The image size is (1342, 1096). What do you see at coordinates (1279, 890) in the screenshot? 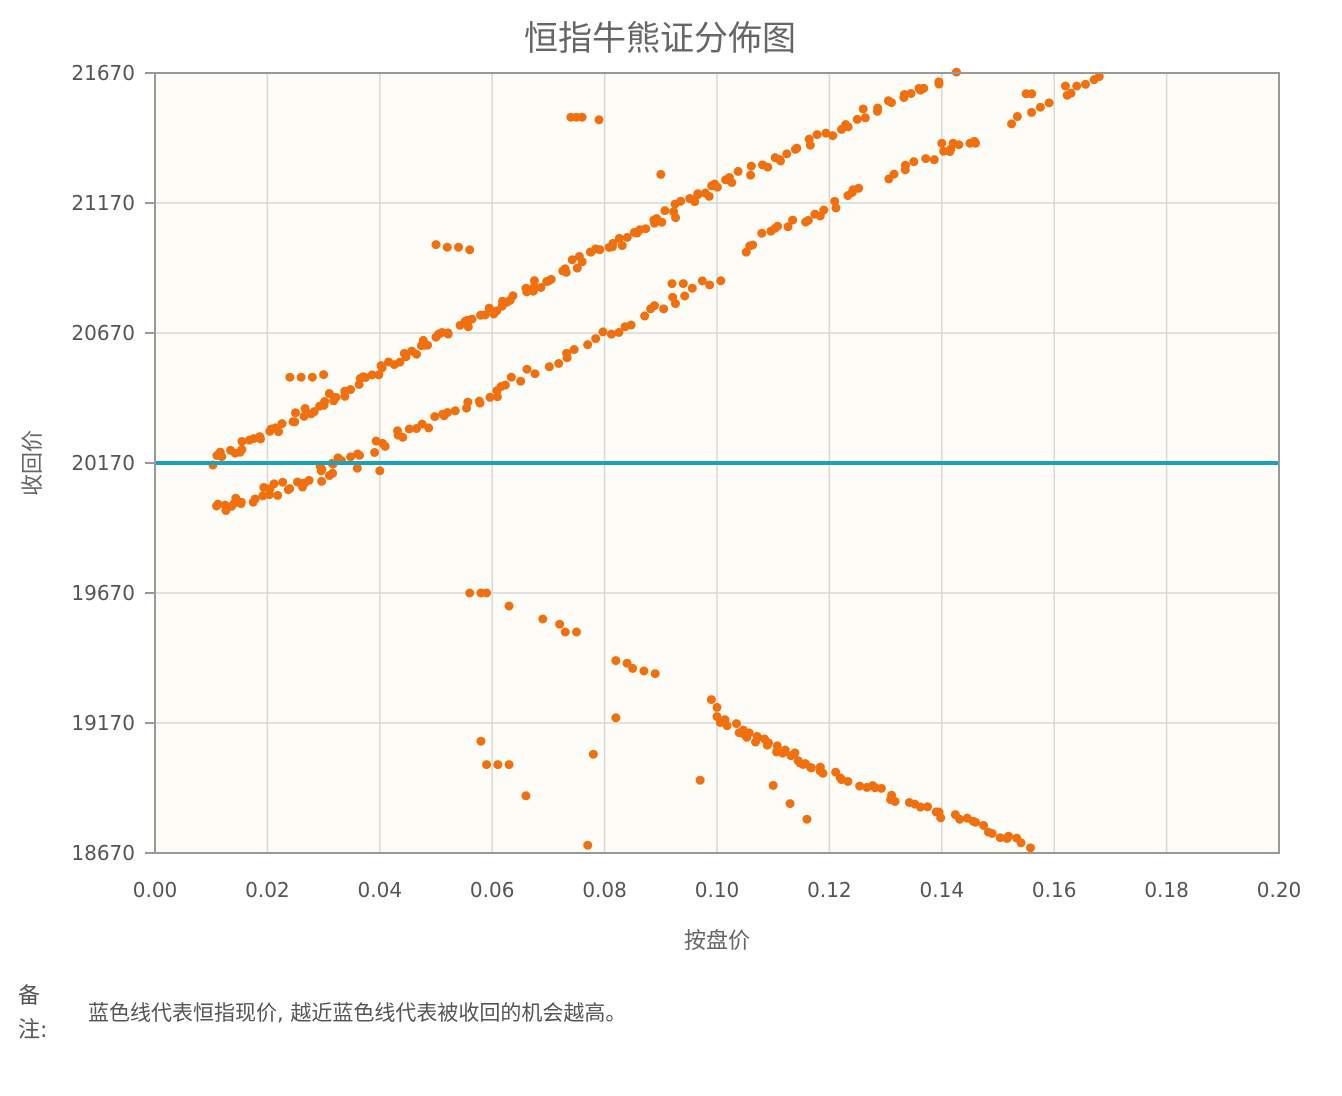
I see `x-tick-label: 0.20` at bounding box center [1279, 890].